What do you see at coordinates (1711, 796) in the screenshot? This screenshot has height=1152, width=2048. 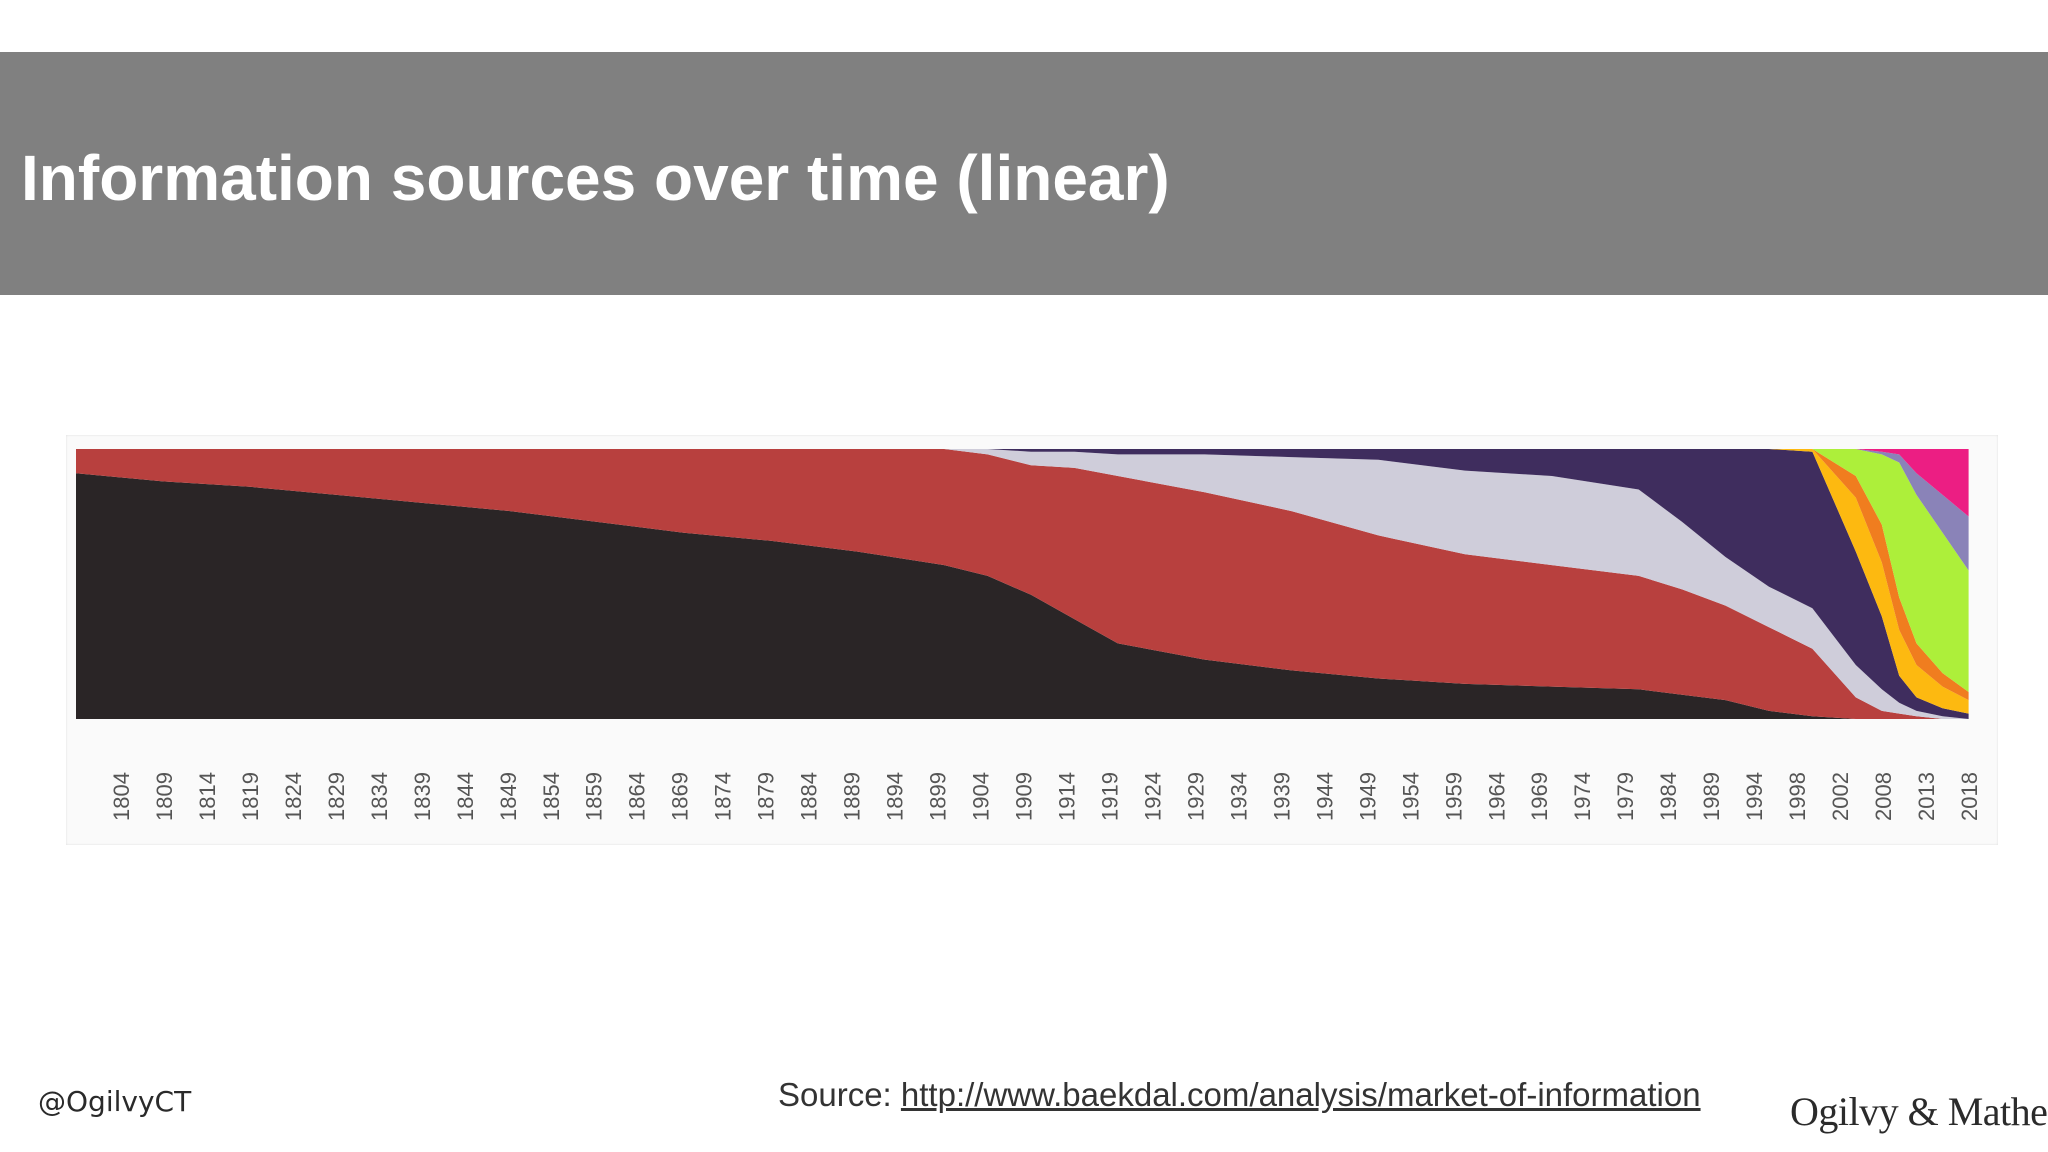 I see `x-tick-label: 1989` at bounding box center [1711, 796].